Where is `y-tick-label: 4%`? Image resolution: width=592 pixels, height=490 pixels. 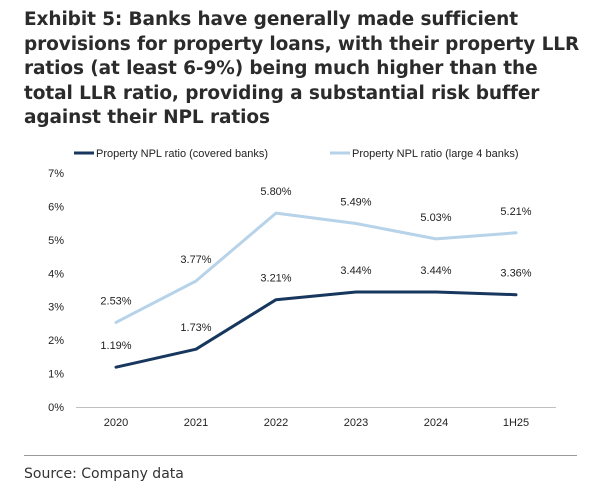 y-tick-label: 4% is located at coordinates (56, 274).